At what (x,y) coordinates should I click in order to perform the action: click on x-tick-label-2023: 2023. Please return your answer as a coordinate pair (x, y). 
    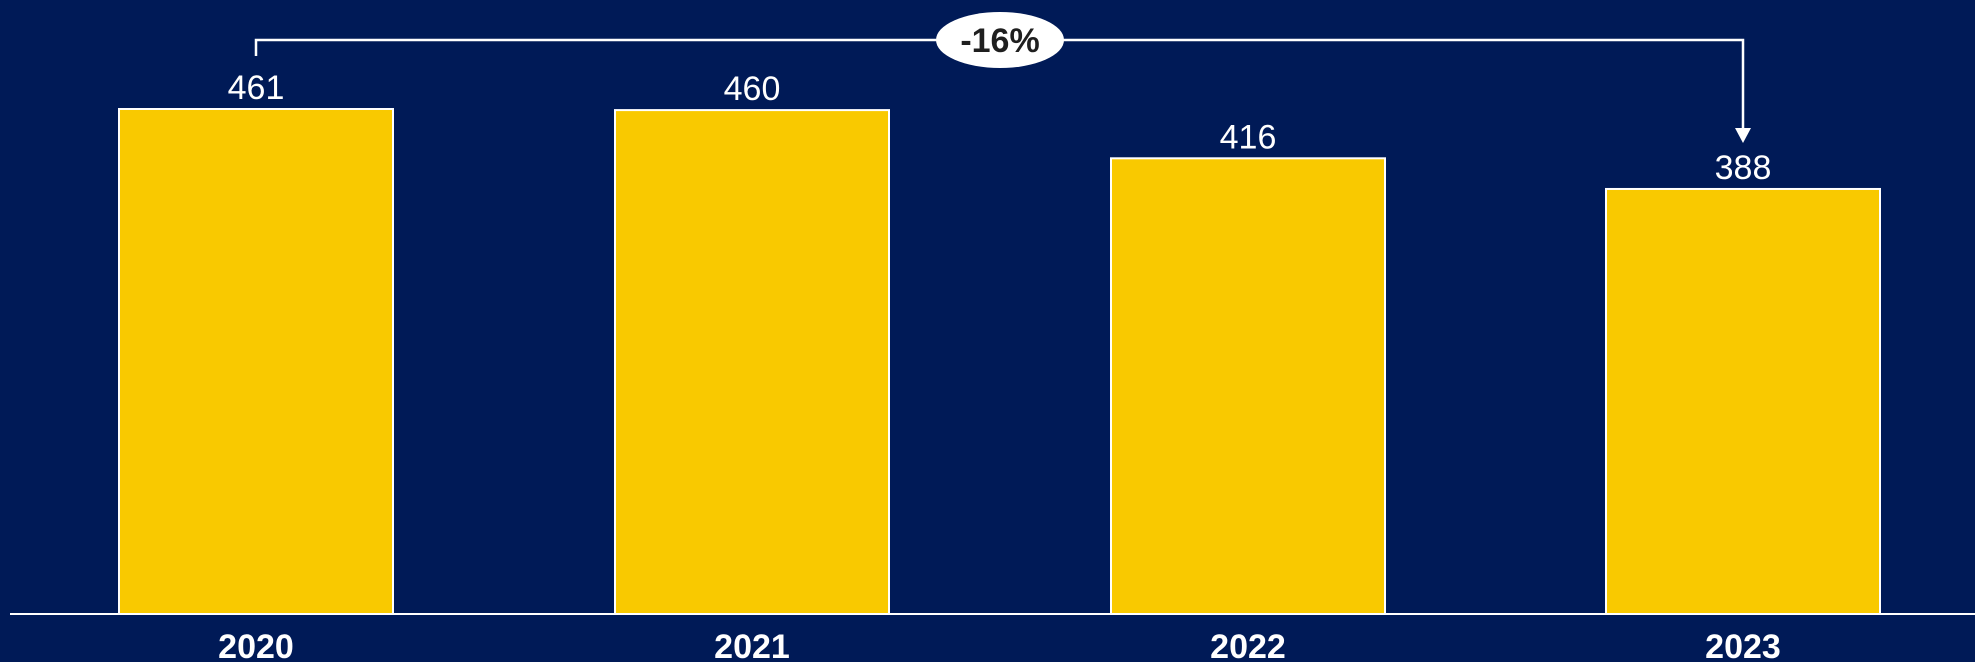
    Looking at the image, I should click on (1743, 645).